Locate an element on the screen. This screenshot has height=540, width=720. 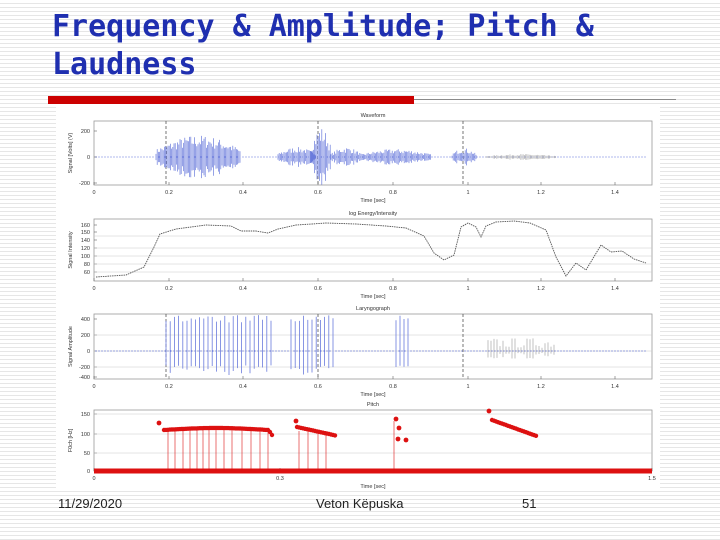
x-tick-label: 0.3 is located at coordinates (280, 479).